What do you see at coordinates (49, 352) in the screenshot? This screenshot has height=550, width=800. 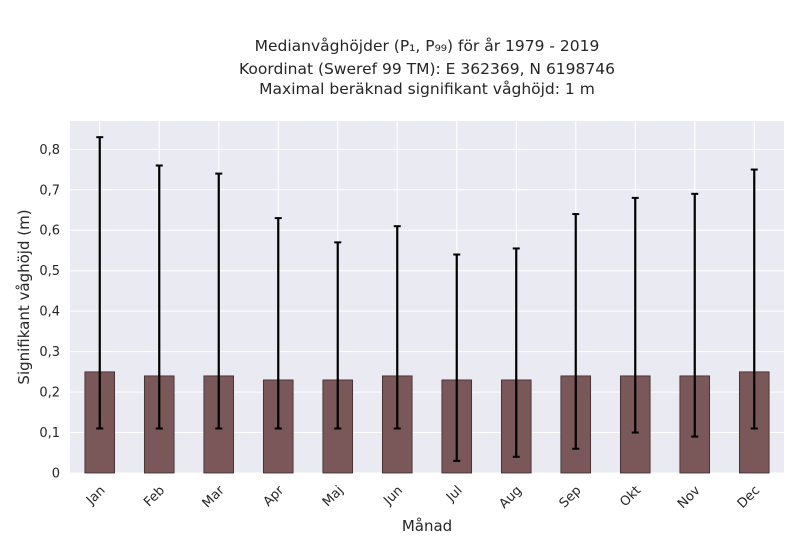 I see `y-tick-label: 0,3` at bounding box center [49, 352].